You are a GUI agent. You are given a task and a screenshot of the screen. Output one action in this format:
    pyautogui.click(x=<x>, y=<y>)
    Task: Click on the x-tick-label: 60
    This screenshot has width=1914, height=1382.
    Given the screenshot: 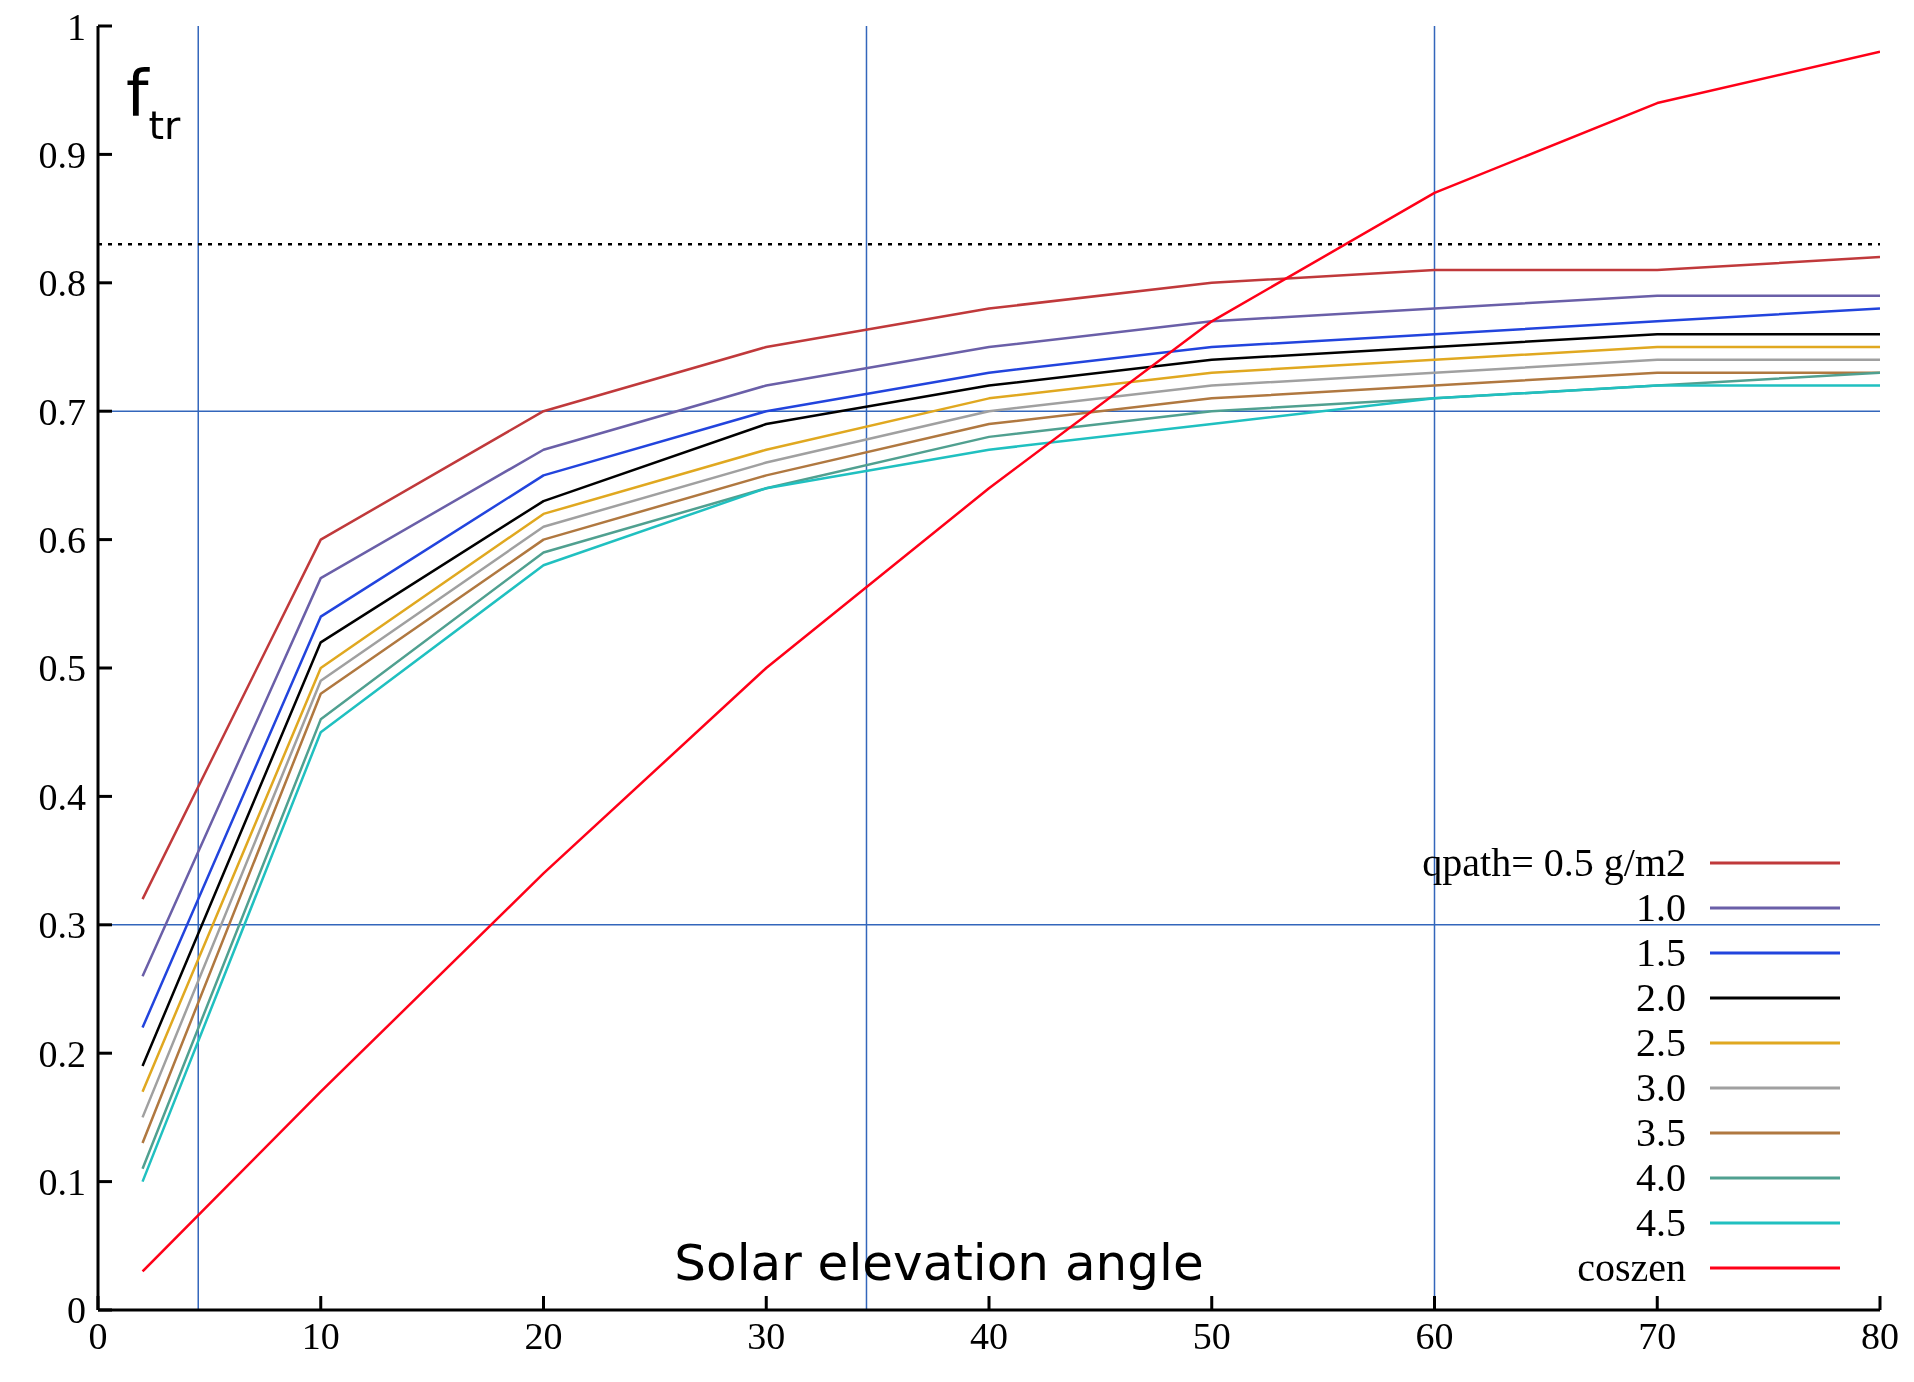 What is the action you would take?
    pyautogui.click(x=1434, y=1335)
    